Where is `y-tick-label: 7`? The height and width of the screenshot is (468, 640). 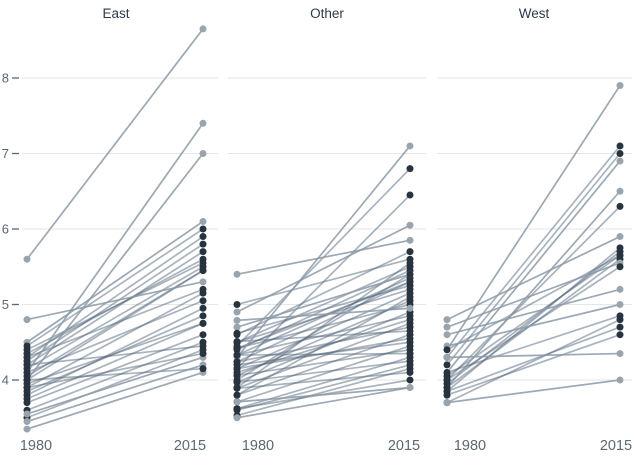 y-tick-label: 7 is located at coordinates (5, 153).